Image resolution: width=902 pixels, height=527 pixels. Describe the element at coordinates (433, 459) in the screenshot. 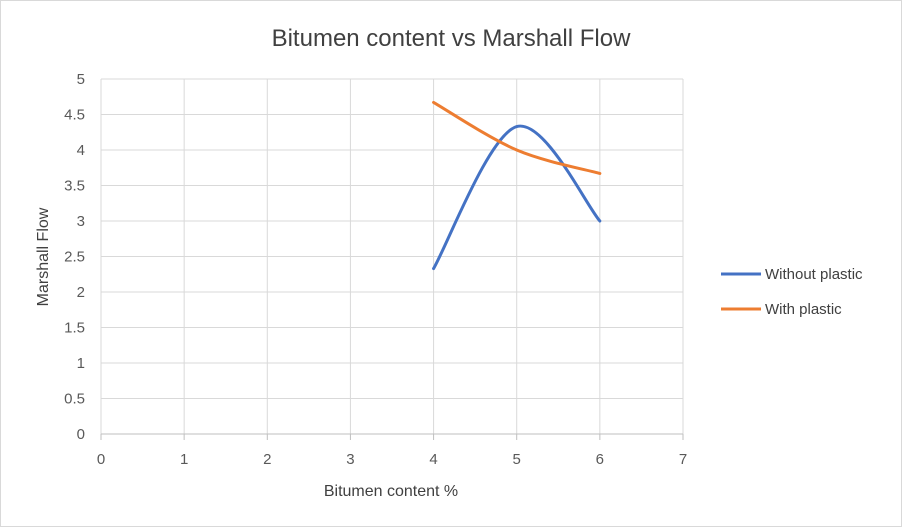

I see `x-tick-label: 4` at that location.